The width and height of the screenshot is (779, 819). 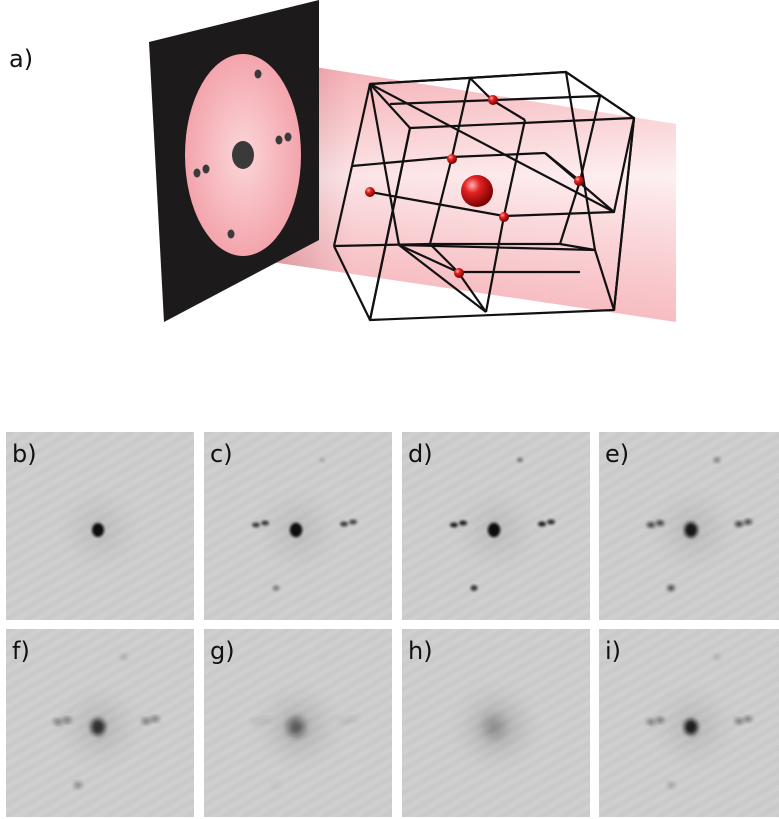 I want to click on diffraction-pattern-i: i), so click(x=689, y=723).